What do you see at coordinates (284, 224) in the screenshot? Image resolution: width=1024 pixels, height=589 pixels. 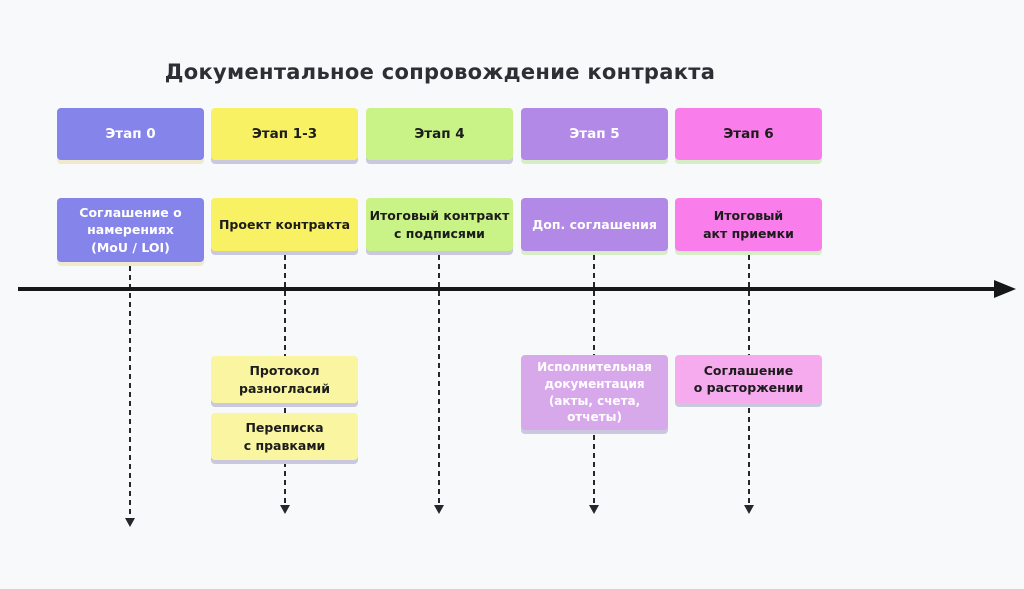 I see `doc-box-contract-draft: Проект контракта` at bounding box center [284, 224].